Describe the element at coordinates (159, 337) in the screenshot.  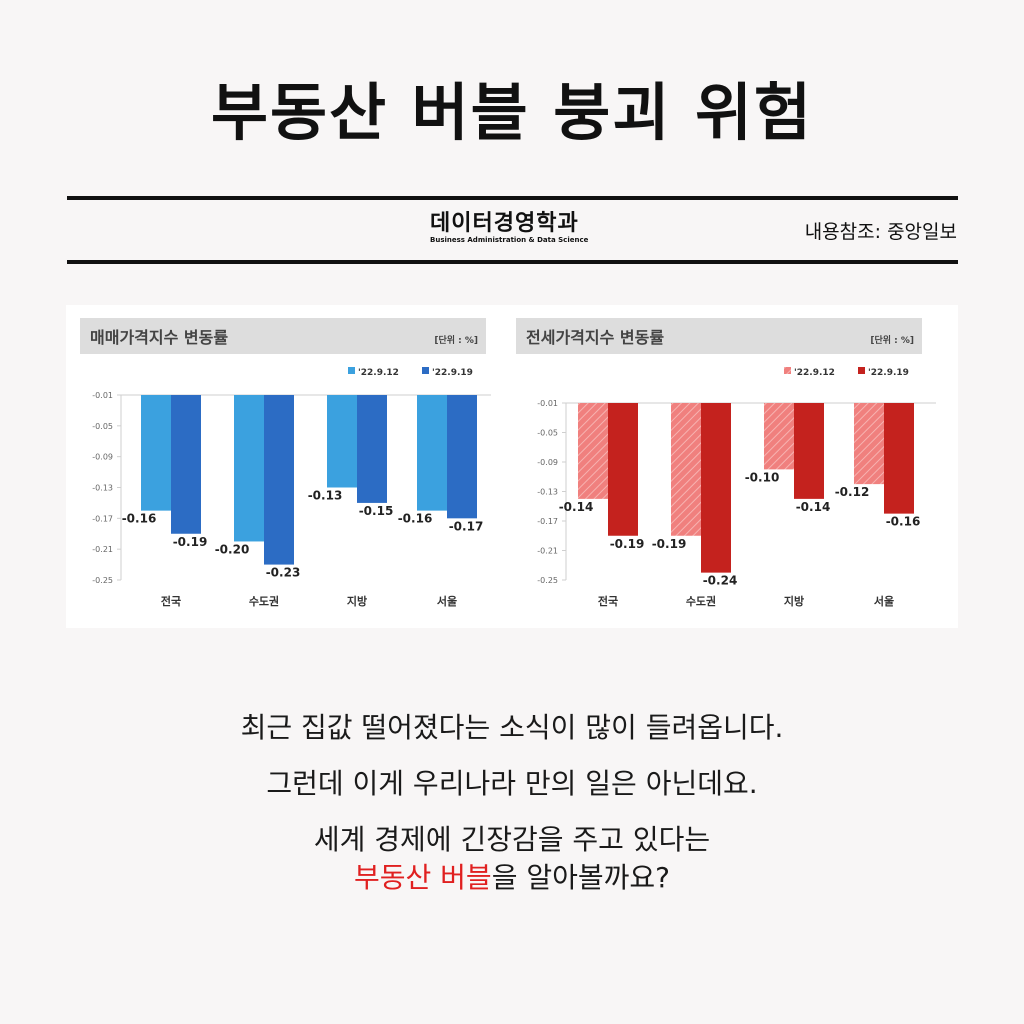
I see `chart1-title: 매매가격지수 변동률` at that location.